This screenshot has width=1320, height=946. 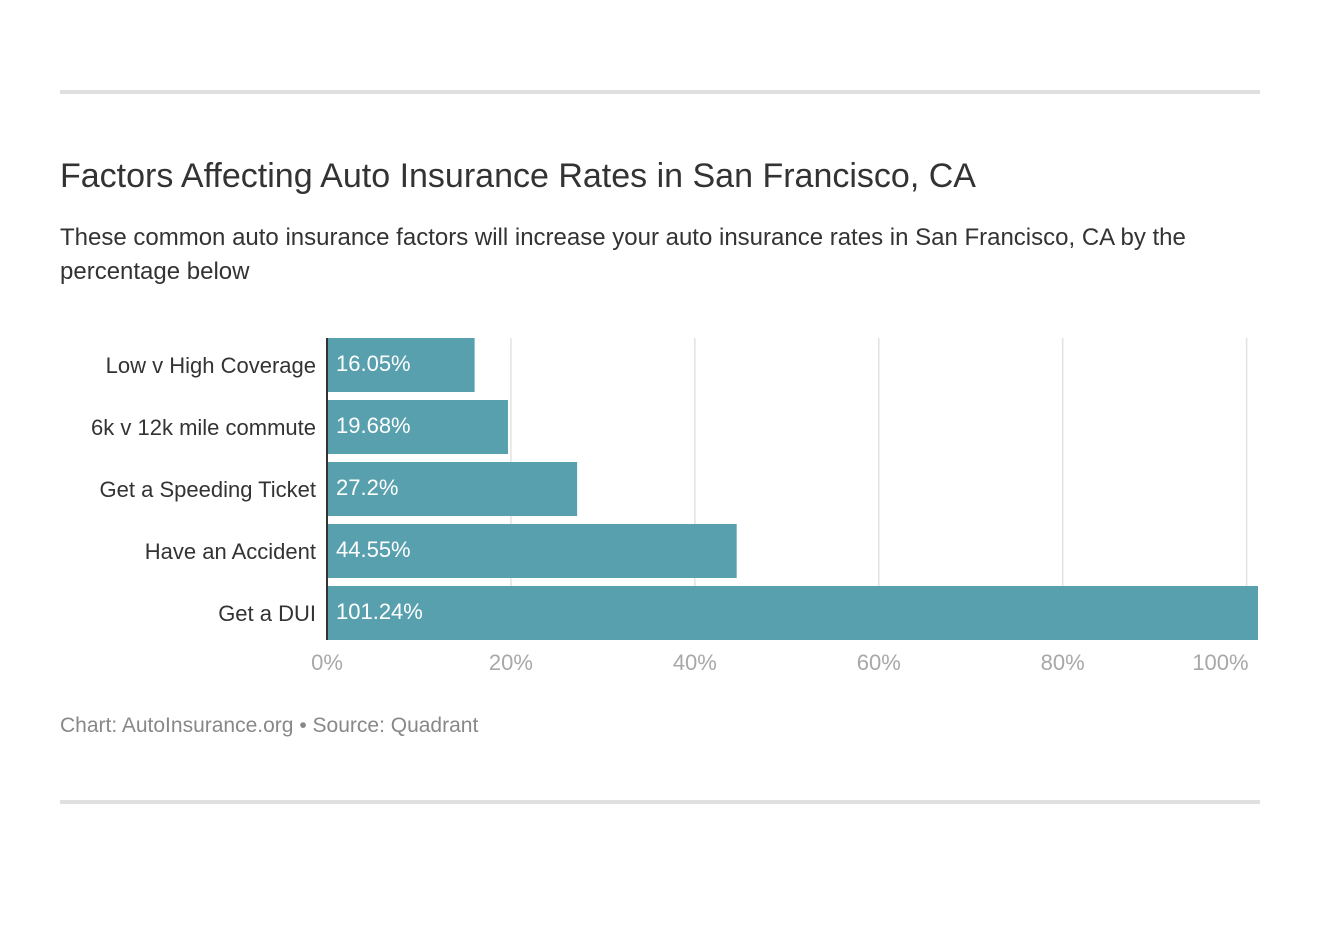 What do you see at coordinates (660, 802) in the screenshot?
I see `bottom-divider` at bounding box center [660, 802].